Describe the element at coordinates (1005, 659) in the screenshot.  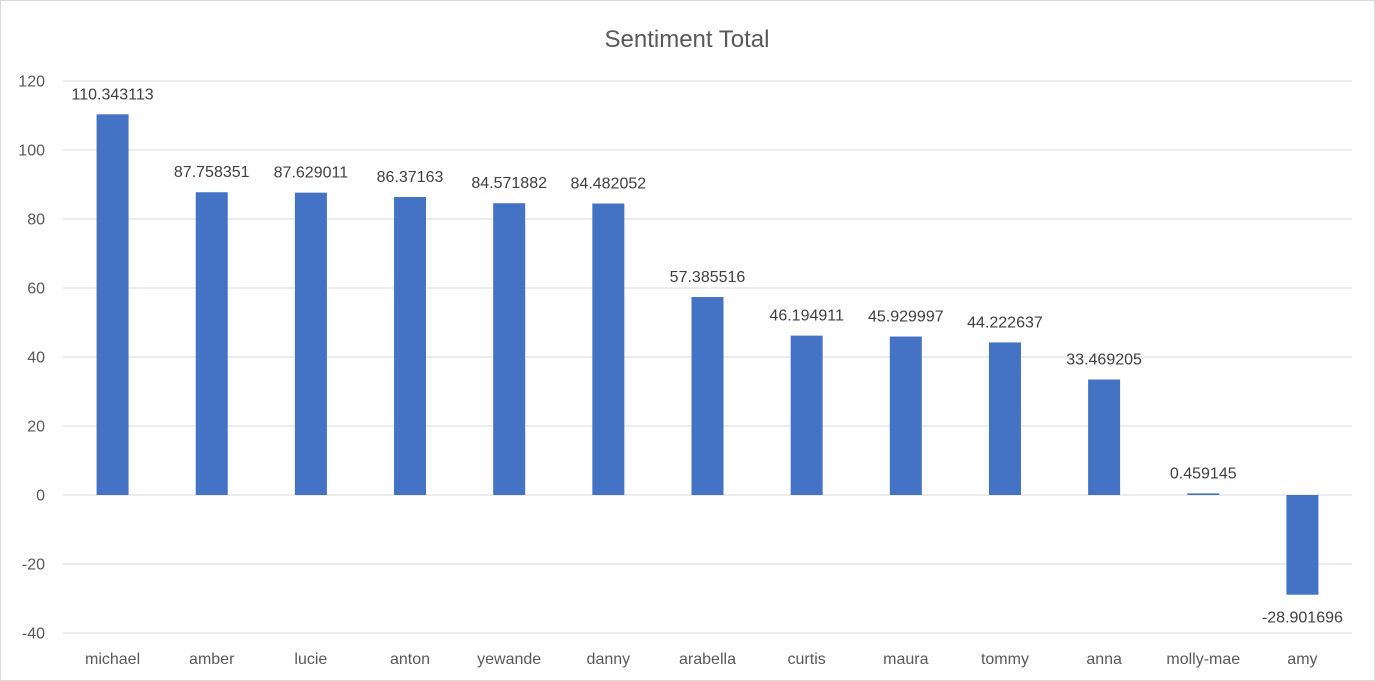
I see `x-category-label-tommy: tommy` at that location.